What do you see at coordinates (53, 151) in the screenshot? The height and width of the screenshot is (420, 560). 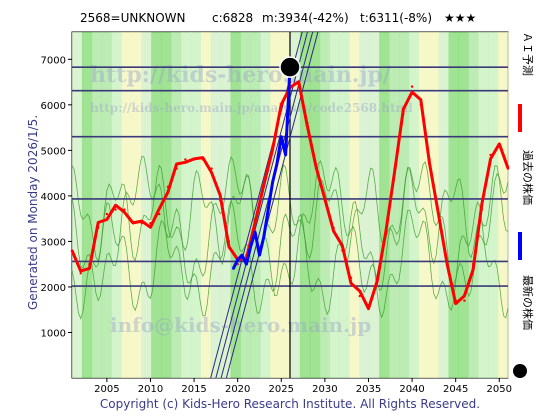 I see `y-tick-label: 5000` at bounding box center [53, 151].